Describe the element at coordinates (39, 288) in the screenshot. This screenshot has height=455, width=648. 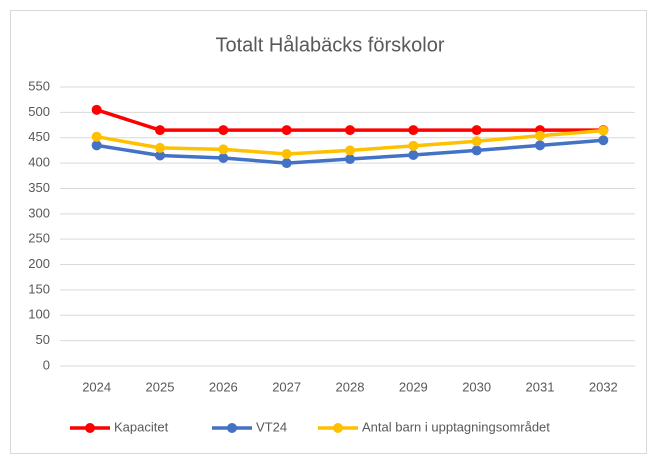
I see `y-tick-label: 150` at that location.